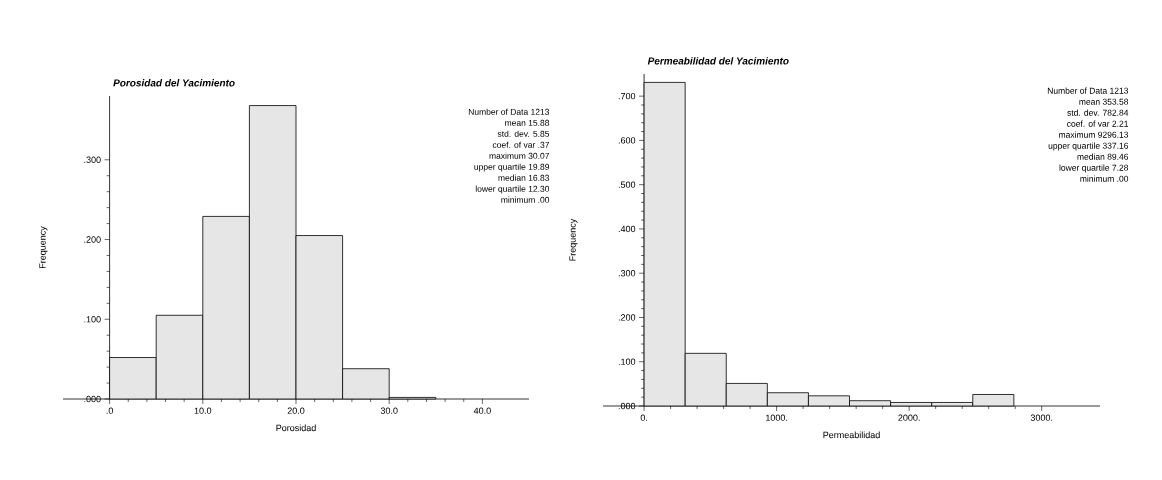 The width and height of the screenshot is (1162, 480). I want to click on y-tick-label: .500, so click(627, 184).